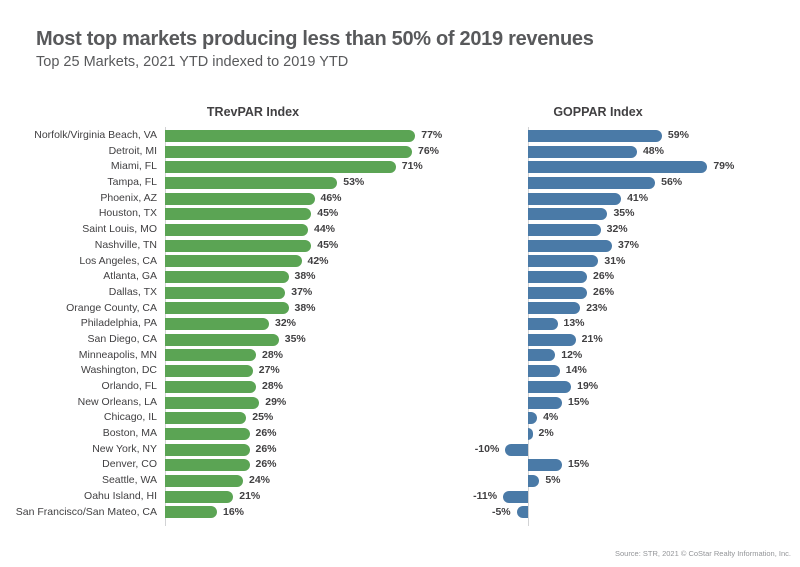 Image resolution: width=800 pixels, height=567 pixels. I want to click on goppar-track: 13%, so click(630, 324).